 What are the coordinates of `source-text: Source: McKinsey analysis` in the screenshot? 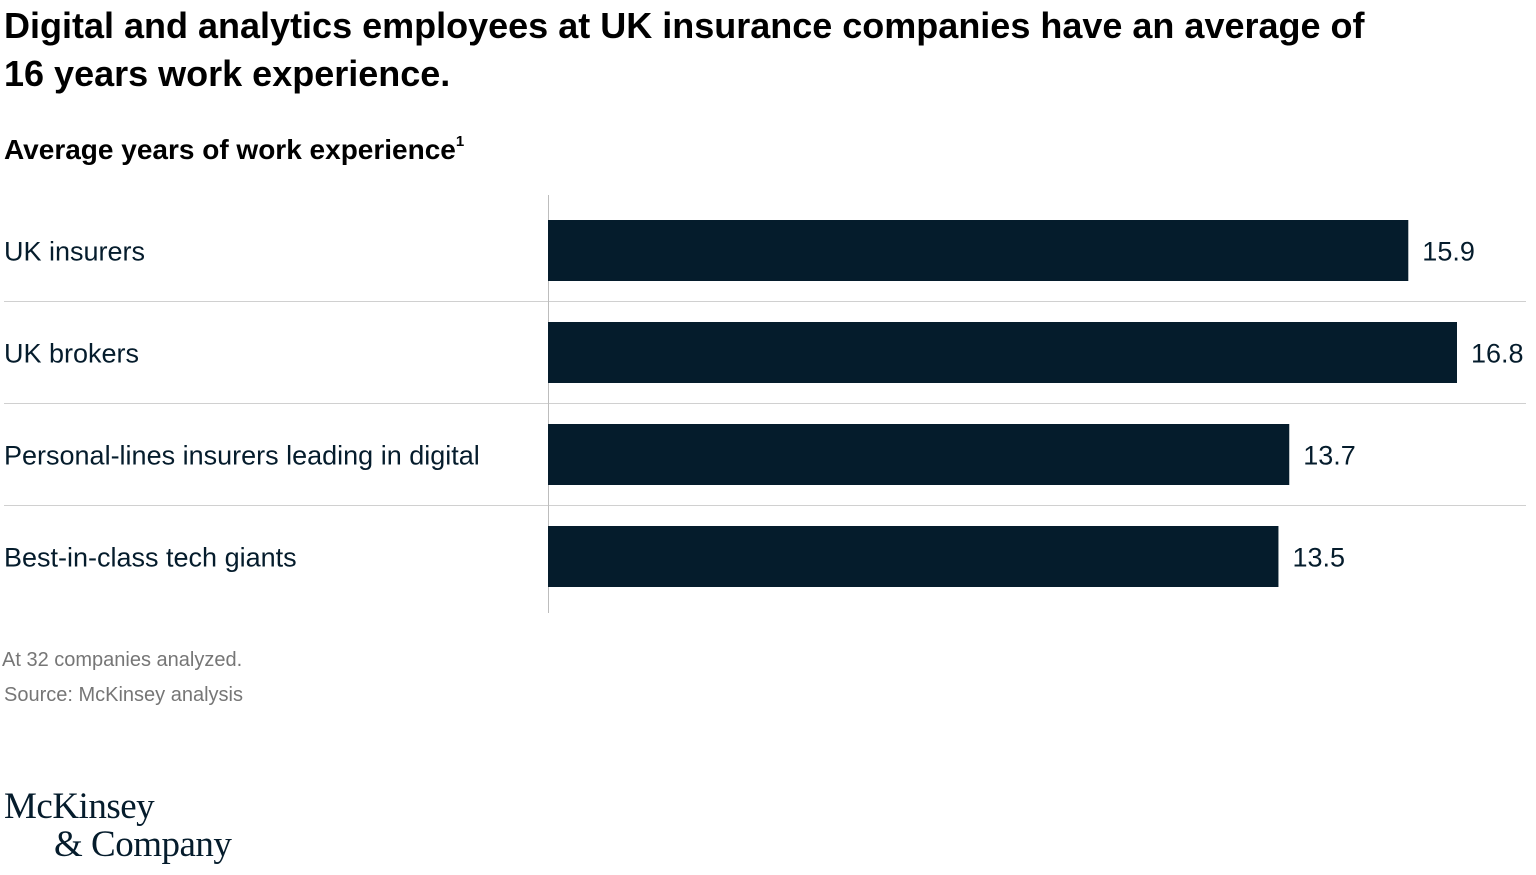 It's located at (123, 695).